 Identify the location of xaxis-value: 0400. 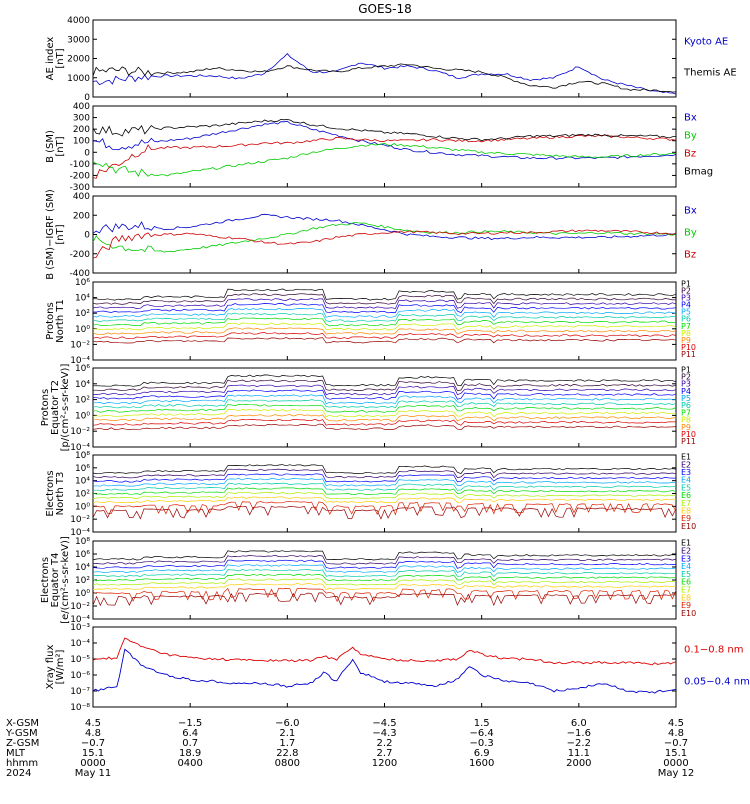
(189, 763).